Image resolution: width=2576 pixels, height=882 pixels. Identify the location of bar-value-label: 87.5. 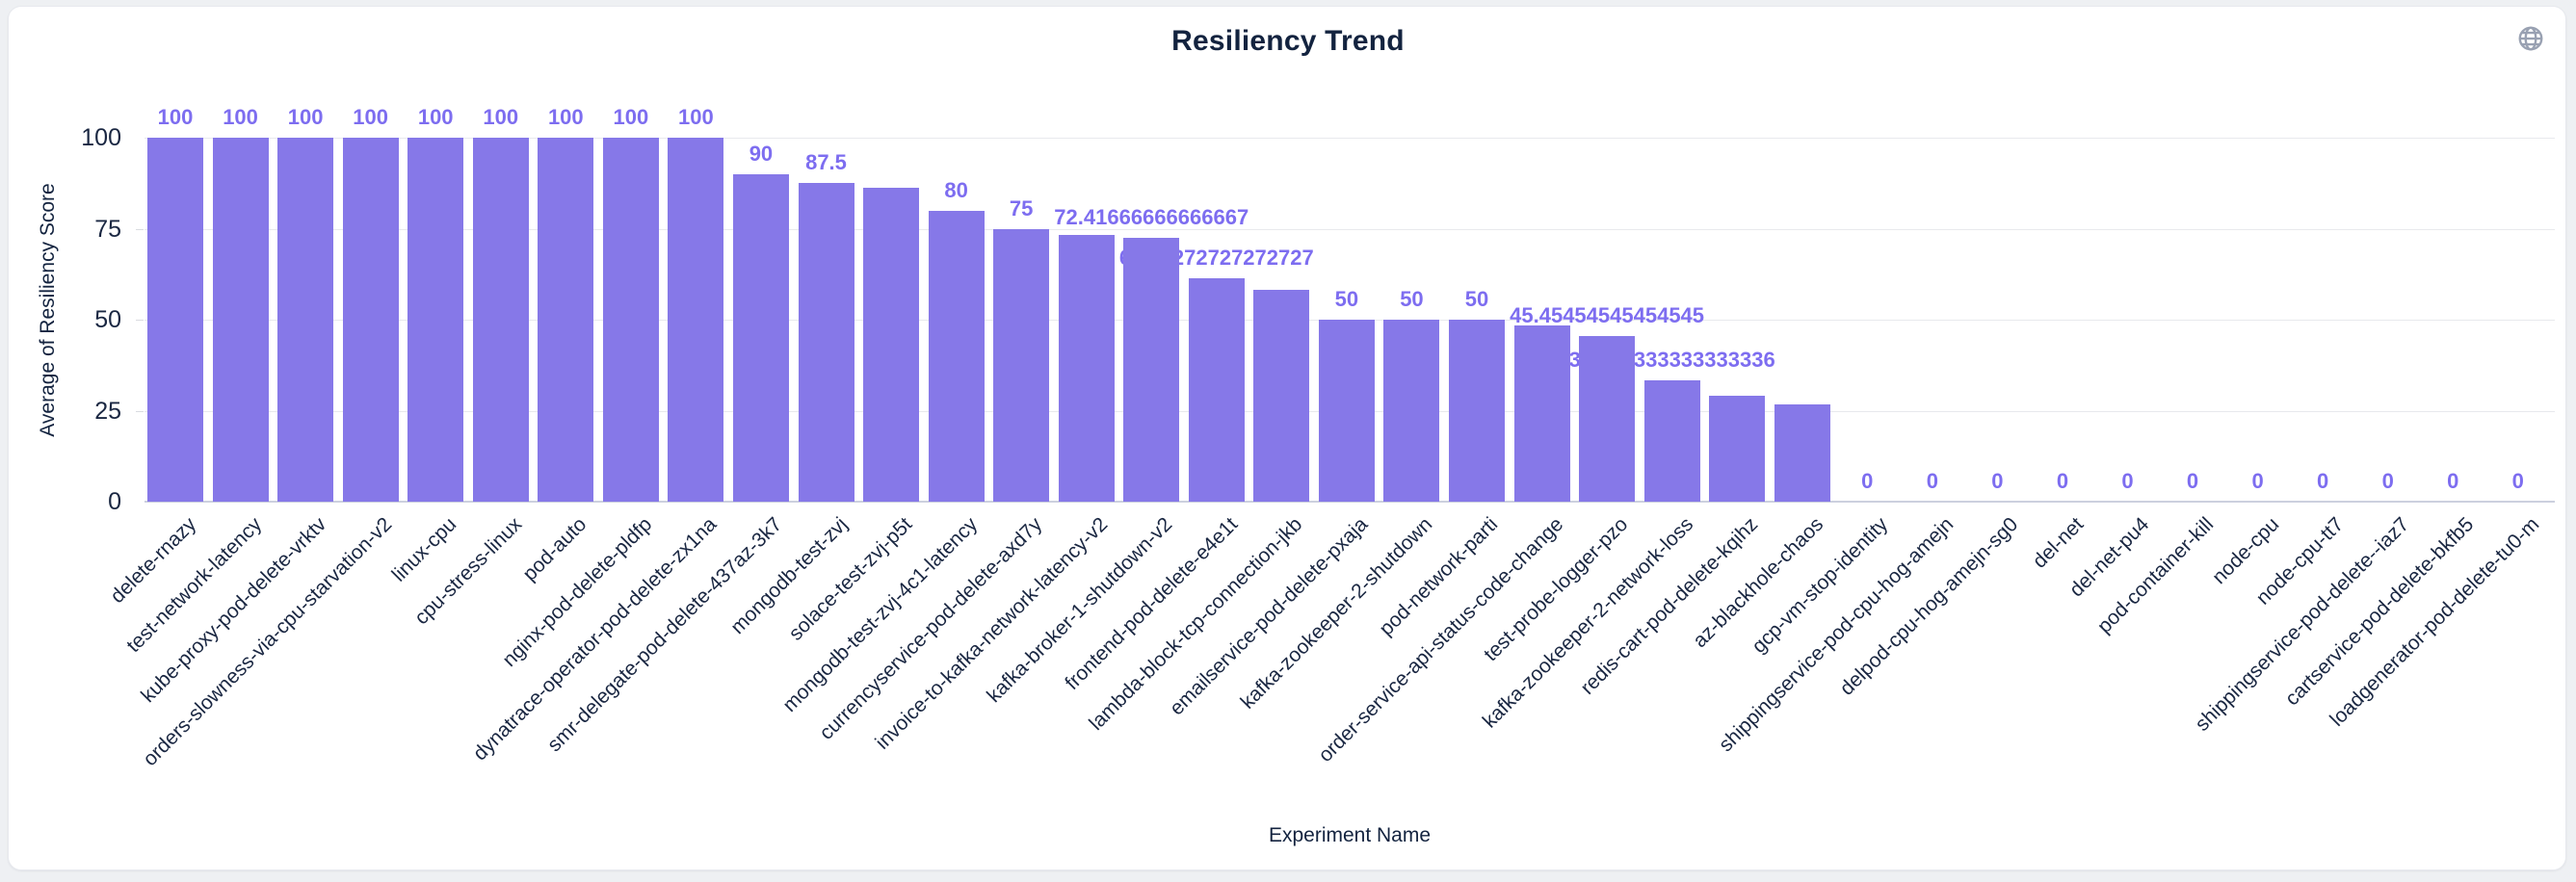
(826, 162).